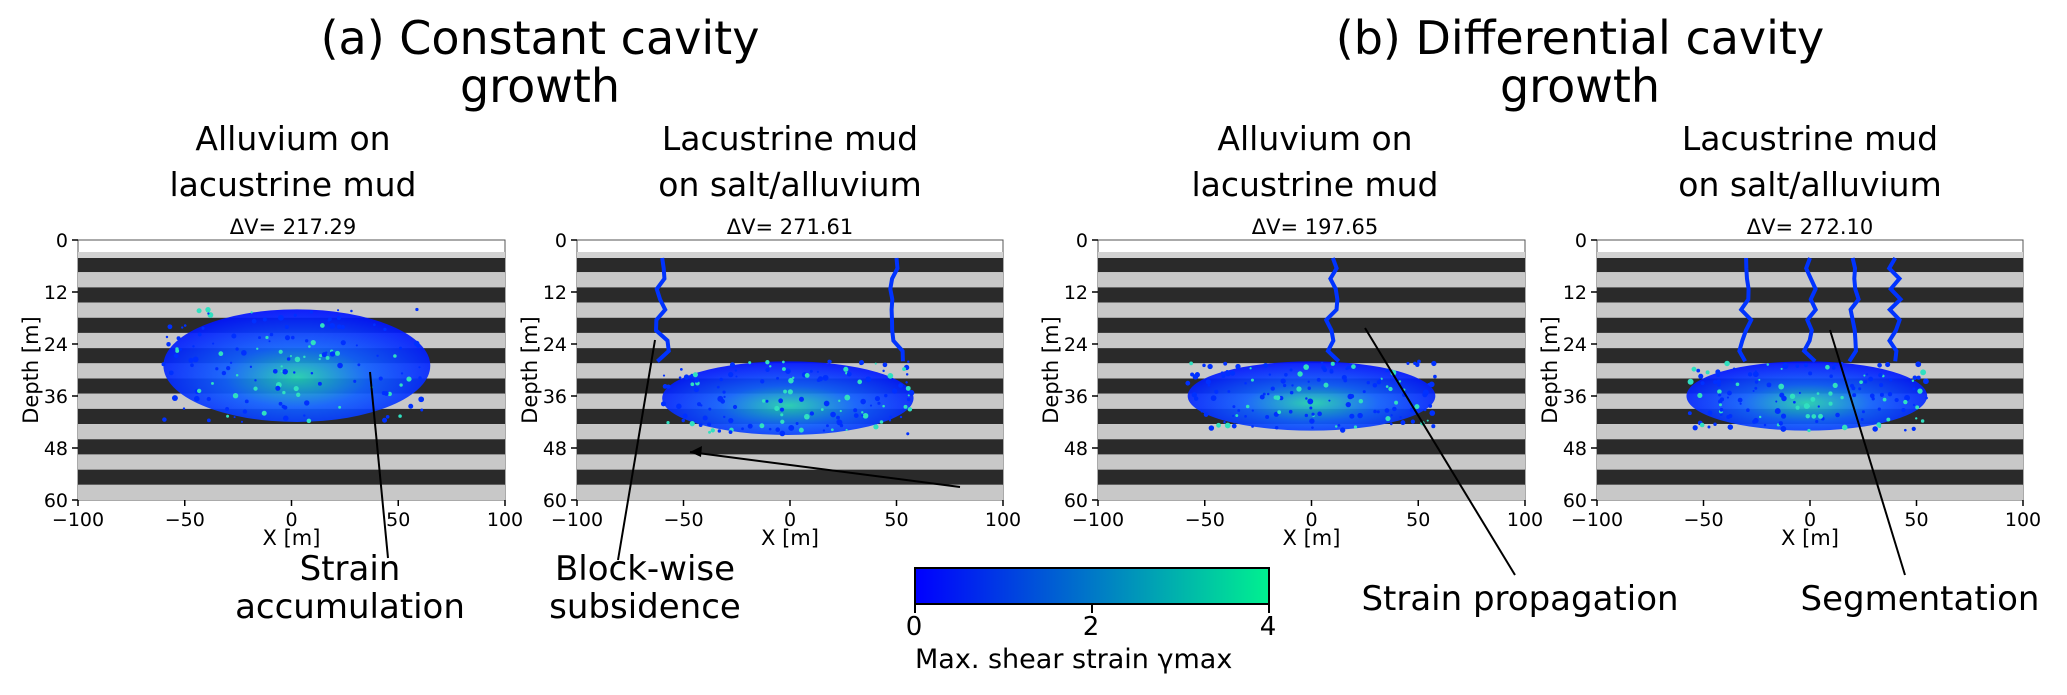 The image size is (2067, 695). I want to click on panel-2-layer, so click(790, 340).